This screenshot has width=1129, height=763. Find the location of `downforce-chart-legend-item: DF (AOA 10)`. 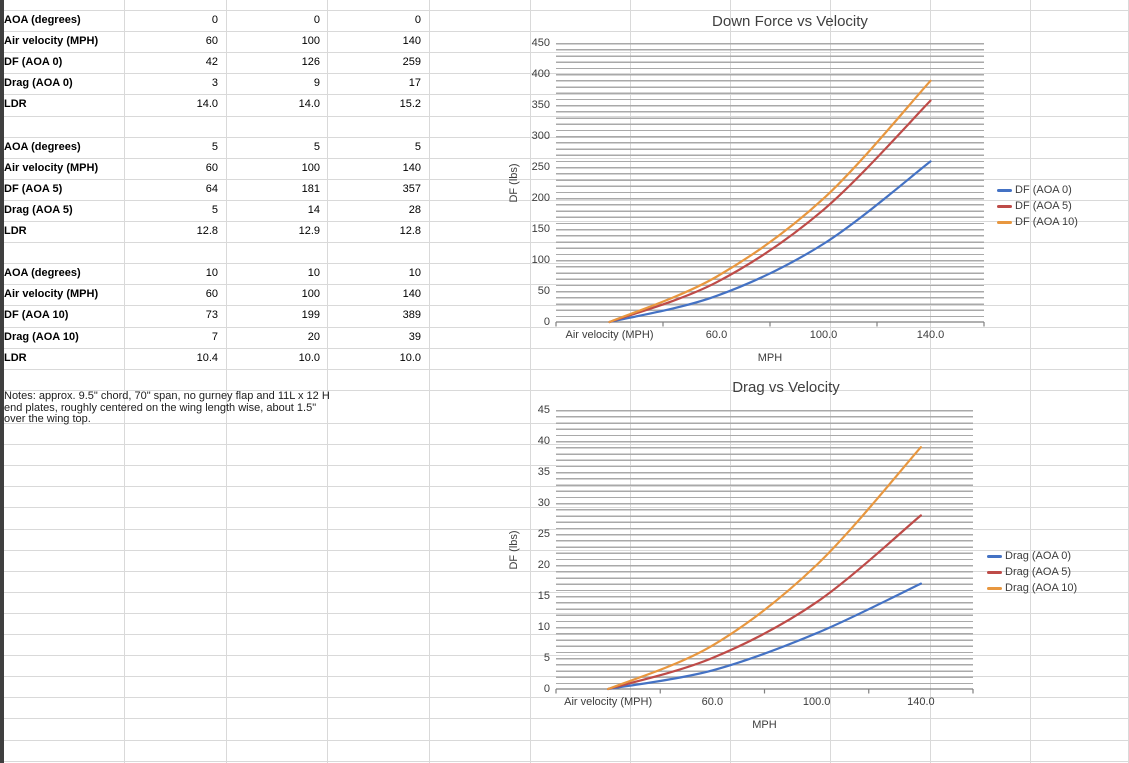

downforce-chart-legend-item: DF (AOA 10) is located at coordinates (1037, 222).